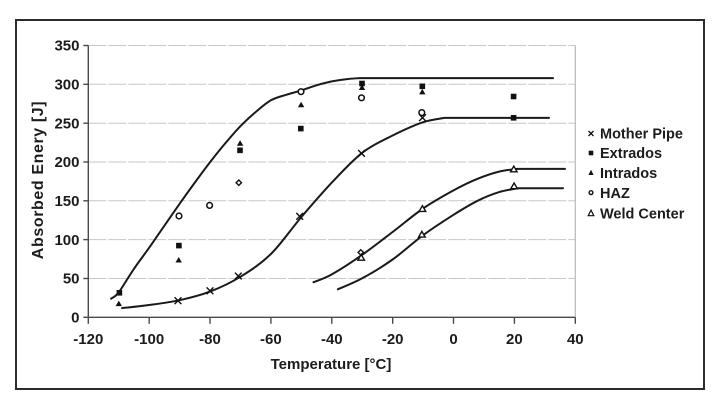 This screenshot has height=413, width=720. What do you see at coordinates (641, 135) in the screenshot?
I see `svg-text: Mother Pipe` at bounding box center [641, 135].